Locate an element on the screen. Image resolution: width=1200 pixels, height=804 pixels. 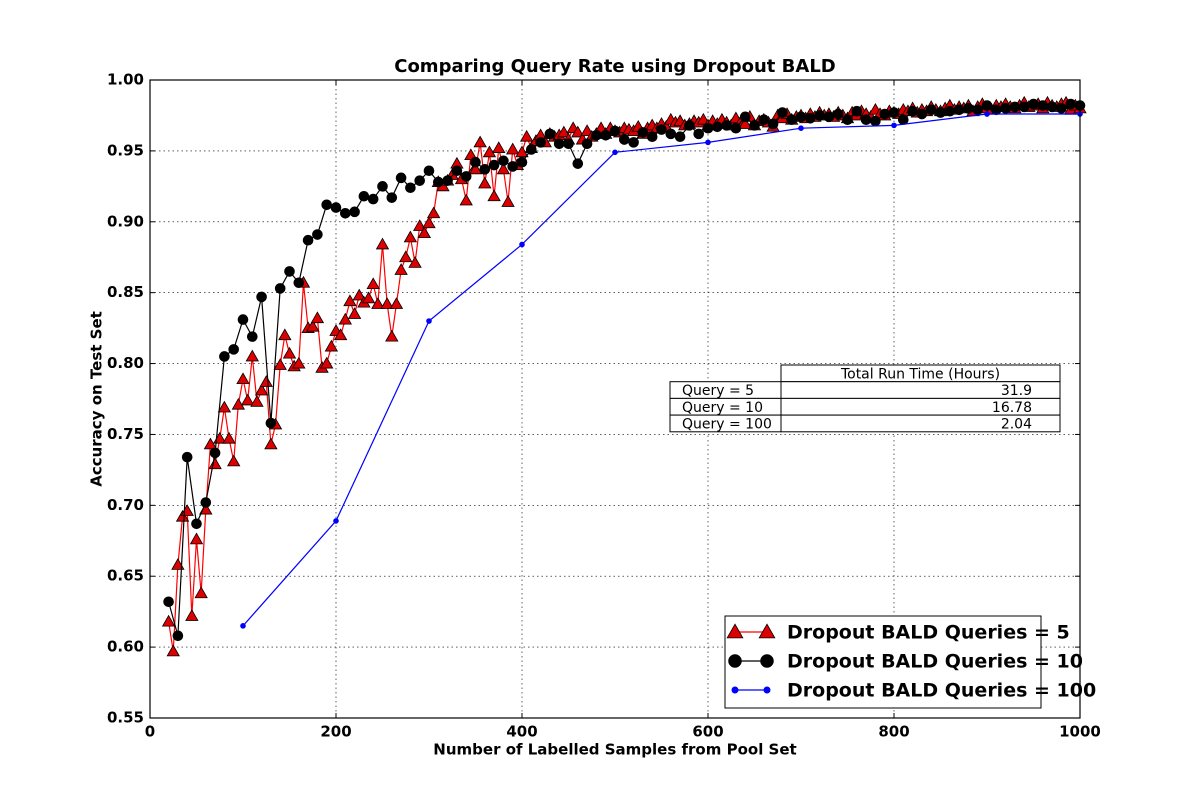
table-value-cell is located at coordinates (920, 423).